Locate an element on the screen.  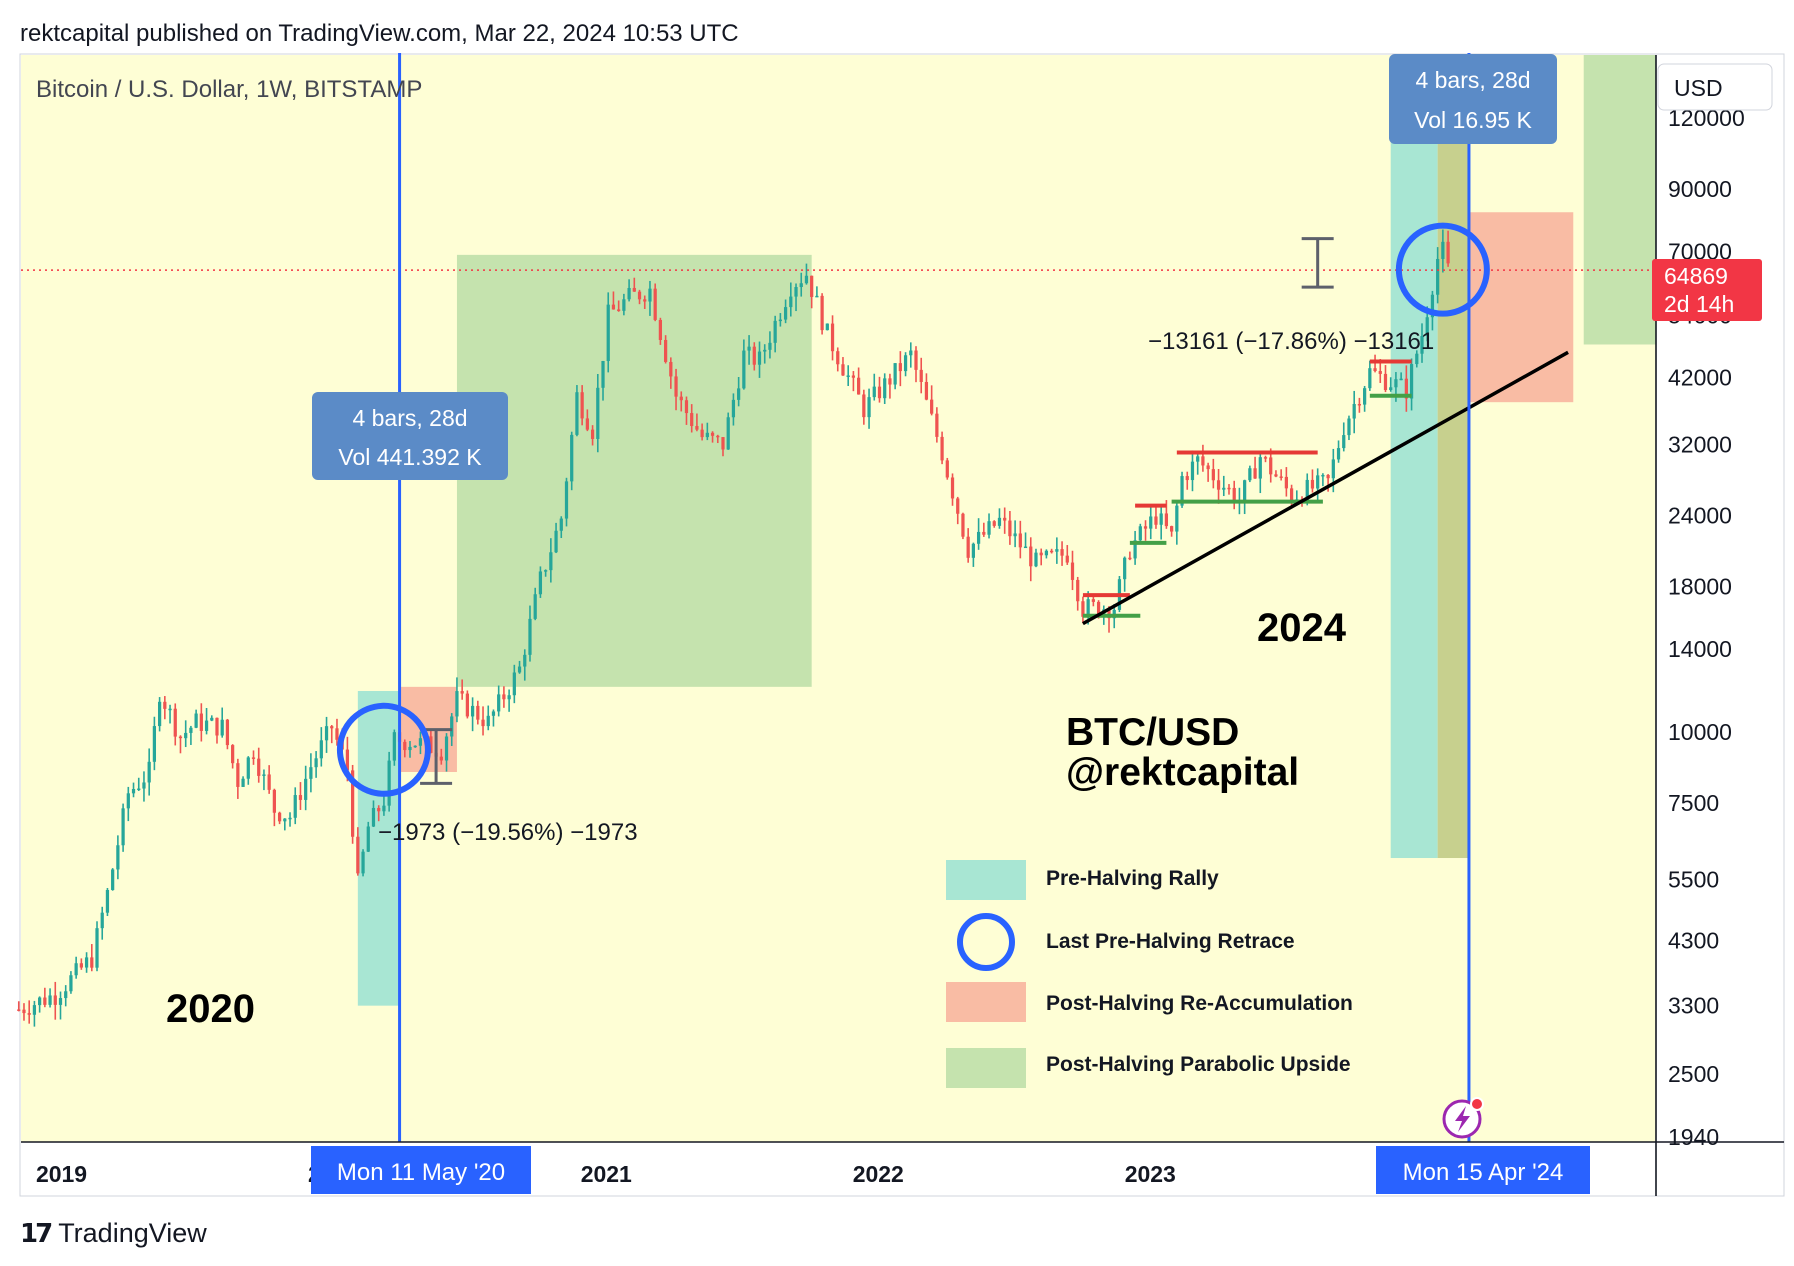
year-label-2024: 2024 is located at coordinates (1302, 628).